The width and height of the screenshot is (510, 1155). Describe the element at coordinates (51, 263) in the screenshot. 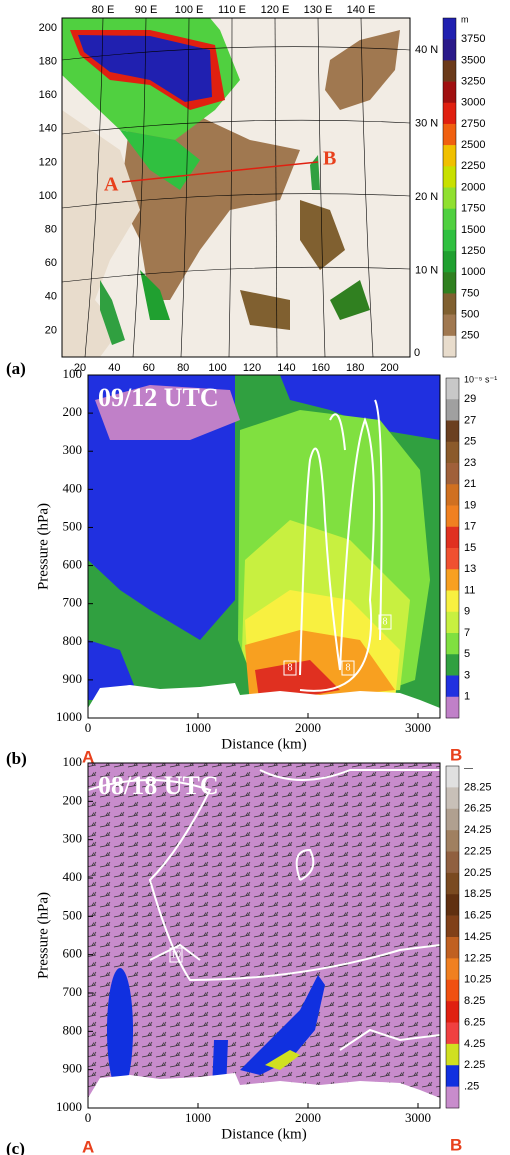

I see `y-tick-label: 60` at that location.